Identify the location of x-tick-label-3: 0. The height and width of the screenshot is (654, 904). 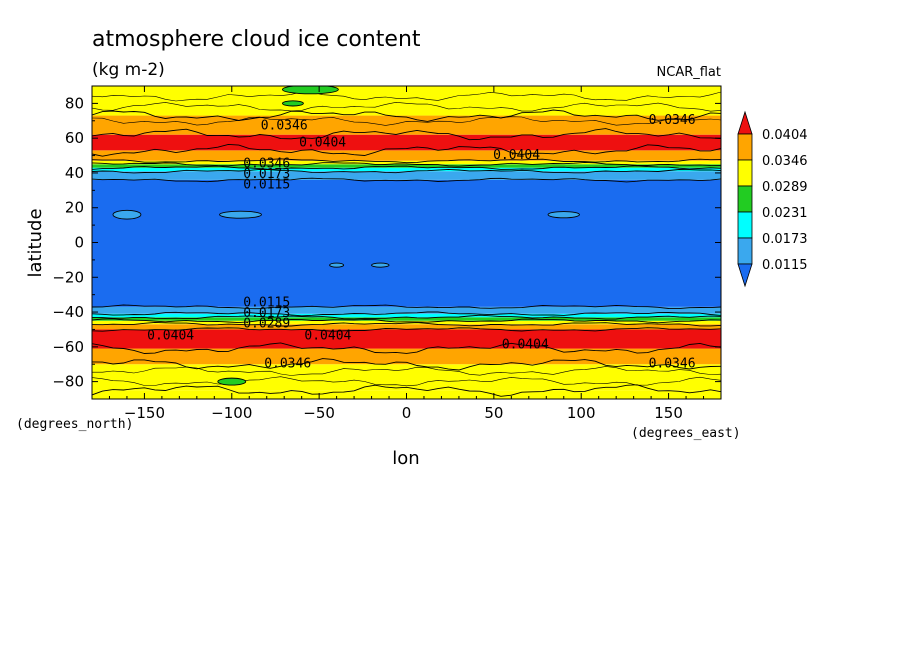
(407, 413).